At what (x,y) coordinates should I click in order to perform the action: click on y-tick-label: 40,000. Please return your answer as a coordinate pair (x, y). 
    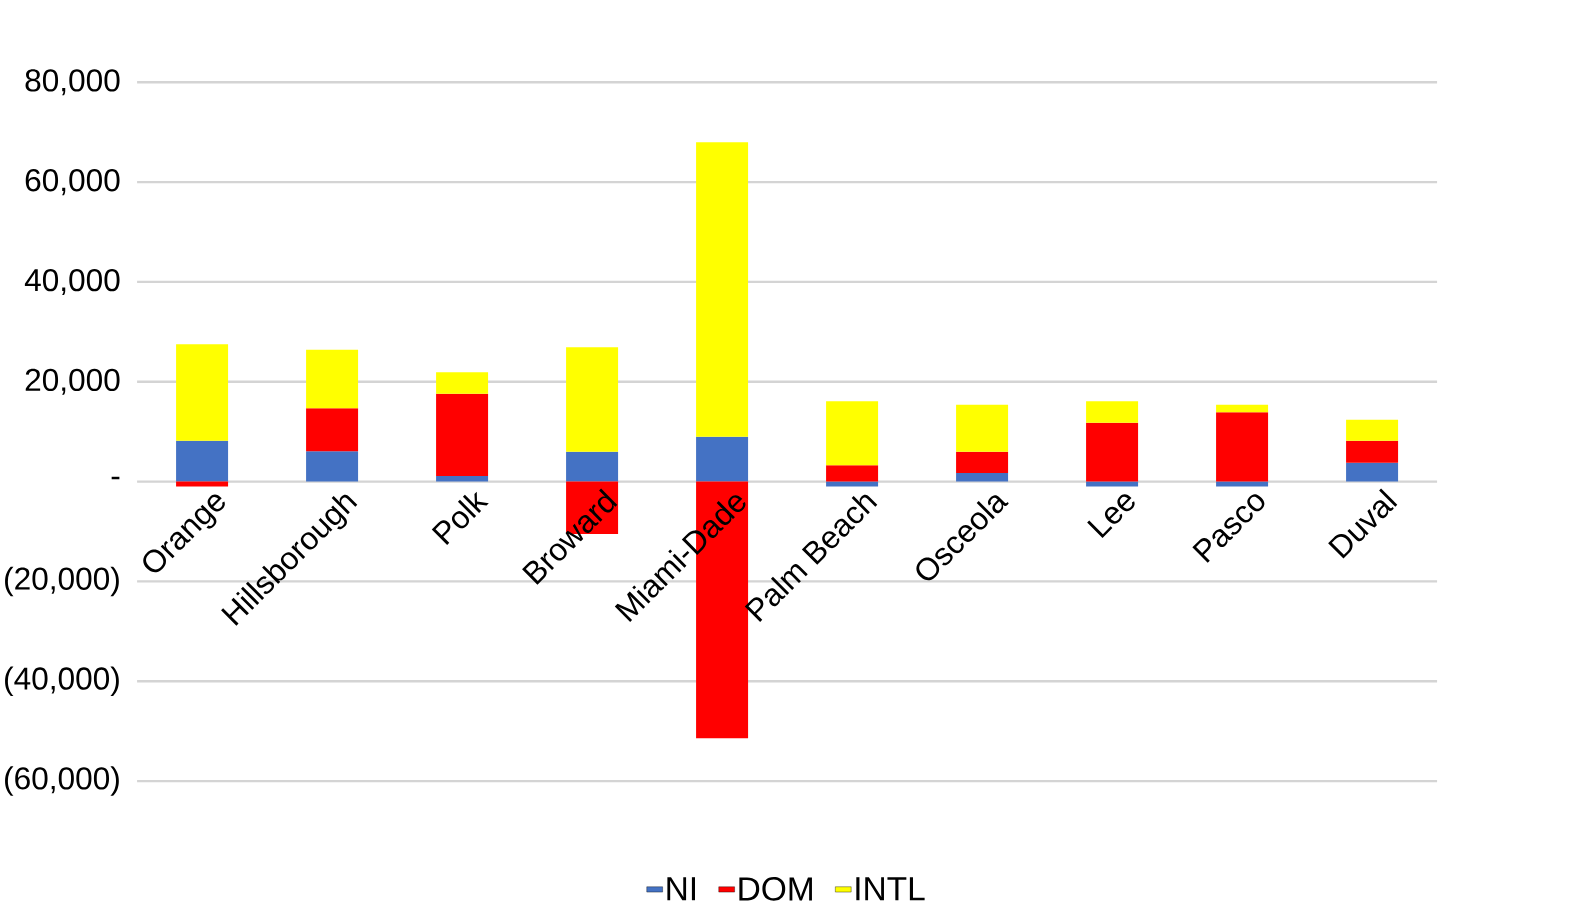
    Looking at the image, I should click on (72, 282).